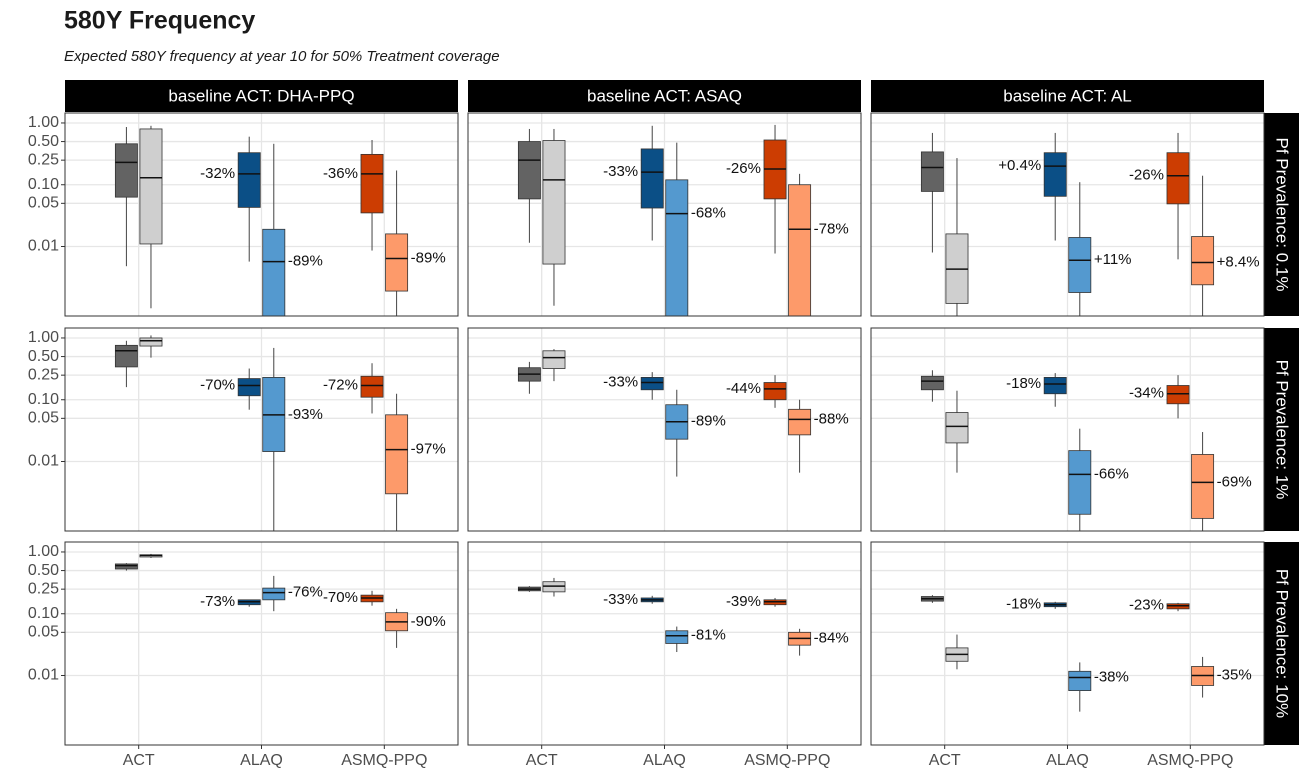 The width and height of the screenshot is (1299, 773). Describe the element at coordinates (217, 173) in the screenshot. I see `data-label: -32%` at that location.